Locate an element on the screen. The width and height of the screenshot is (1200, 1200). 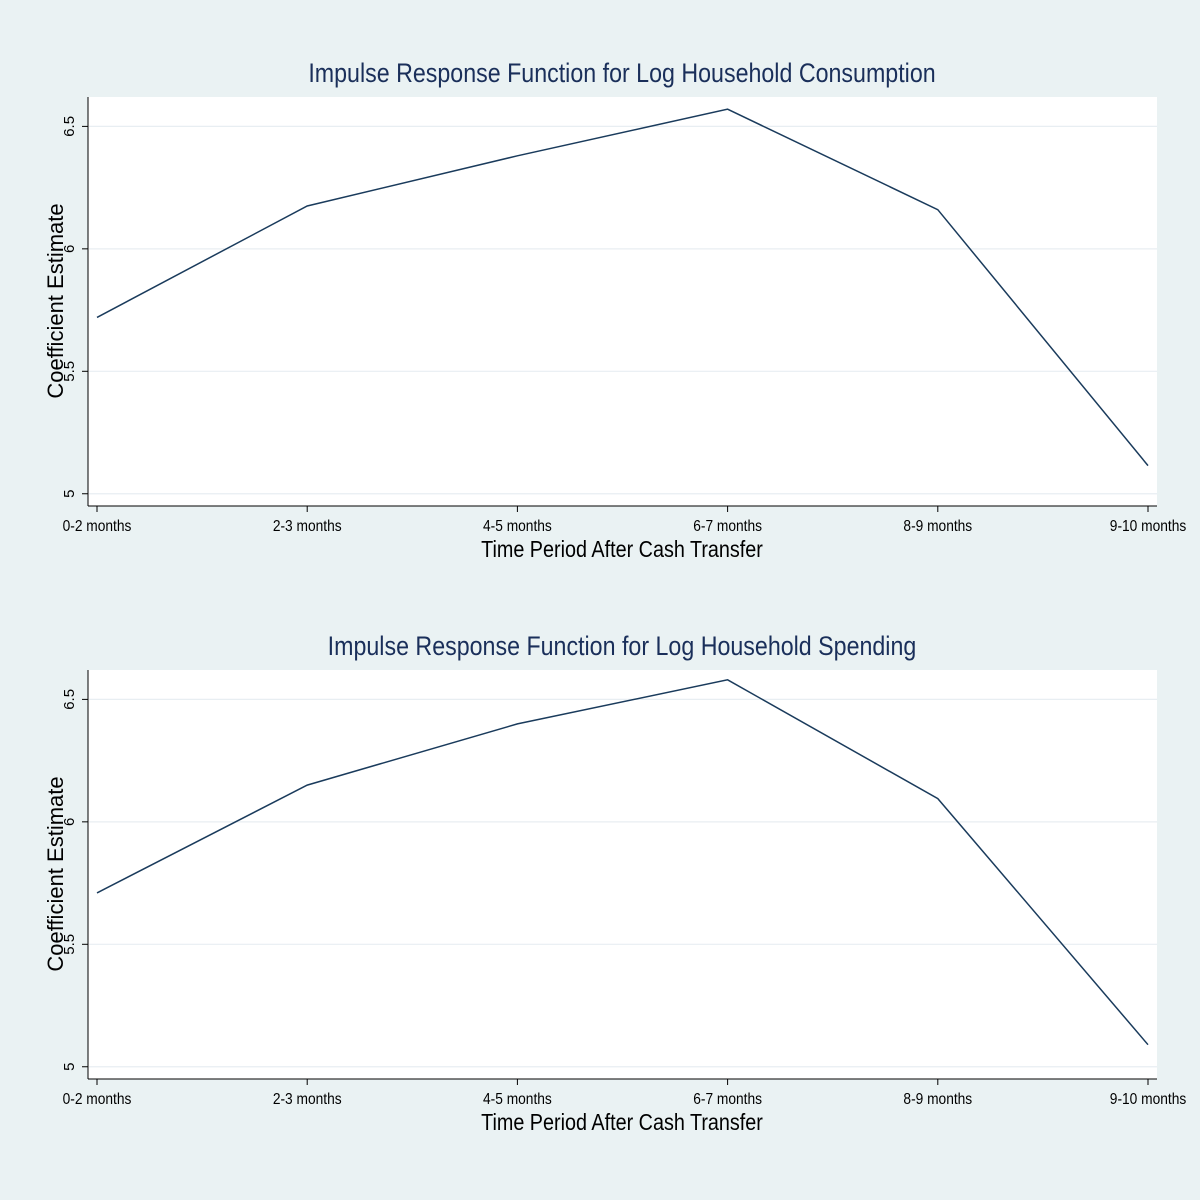
y-axis-title-spending: Coefficient Estimate is located at coordinates (55, 874).